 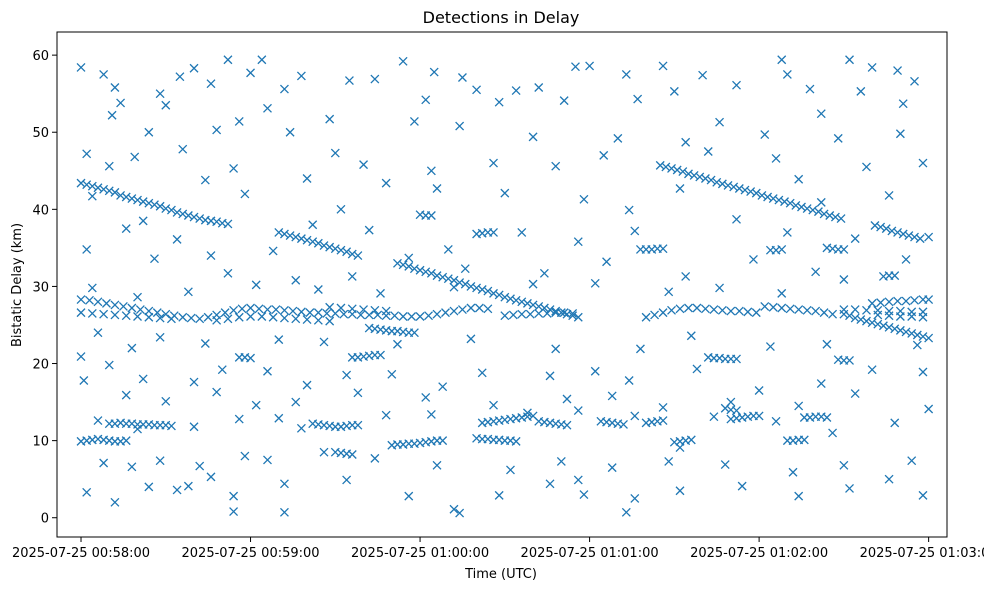 What do you see at coordinates (40, 56) in the screenshot?
I see `y-tick-label: 60` at bounding box center [40, 56].